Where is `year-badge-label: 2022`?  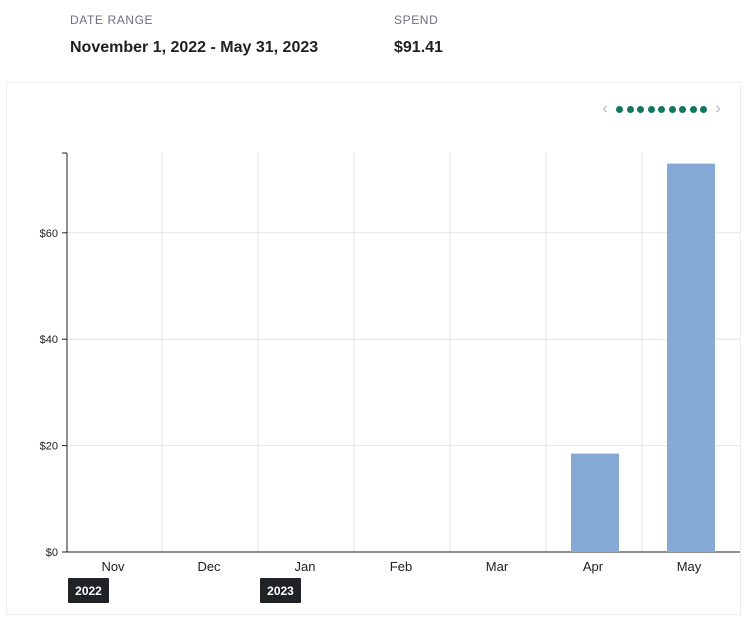
year-badge-label: 2022 is located at coordinates (88, 591).